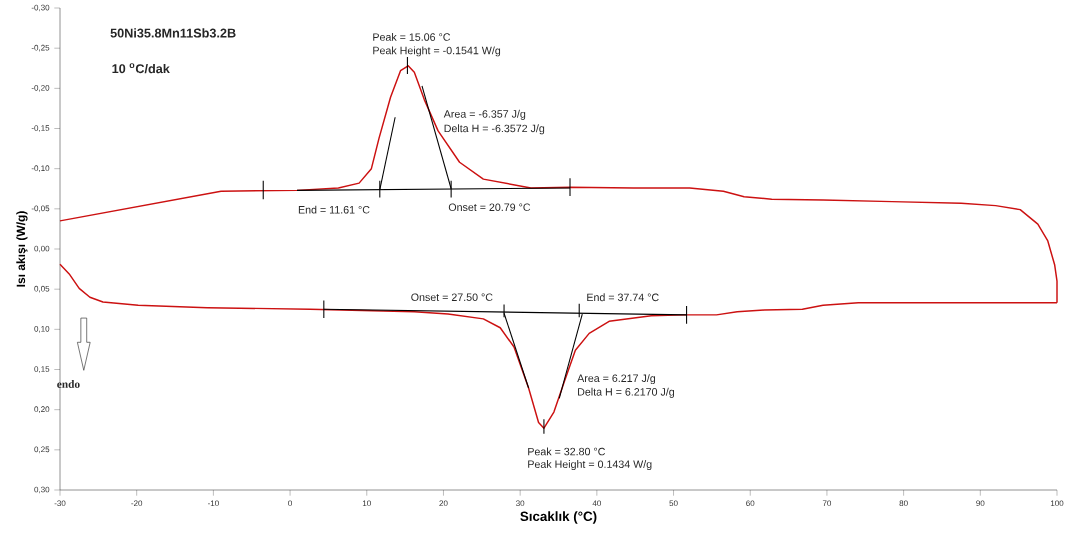 The image size is (1076, 533). Describe the element at coordinates (596, 503) in the screenshot. I see `x-tick-label: 40` at that location.